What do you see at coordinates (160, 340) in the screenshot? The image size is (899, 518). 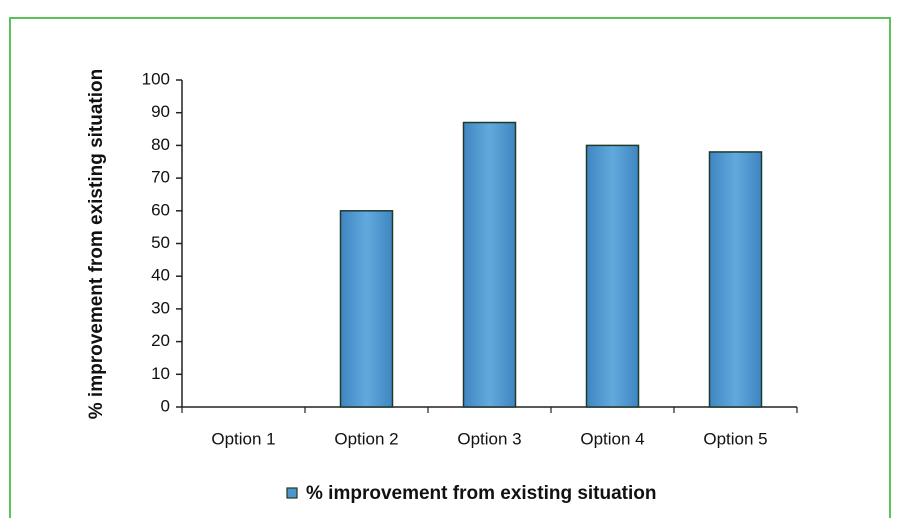 I see `y-tick-label: 20` at bounding box center [160, 340].